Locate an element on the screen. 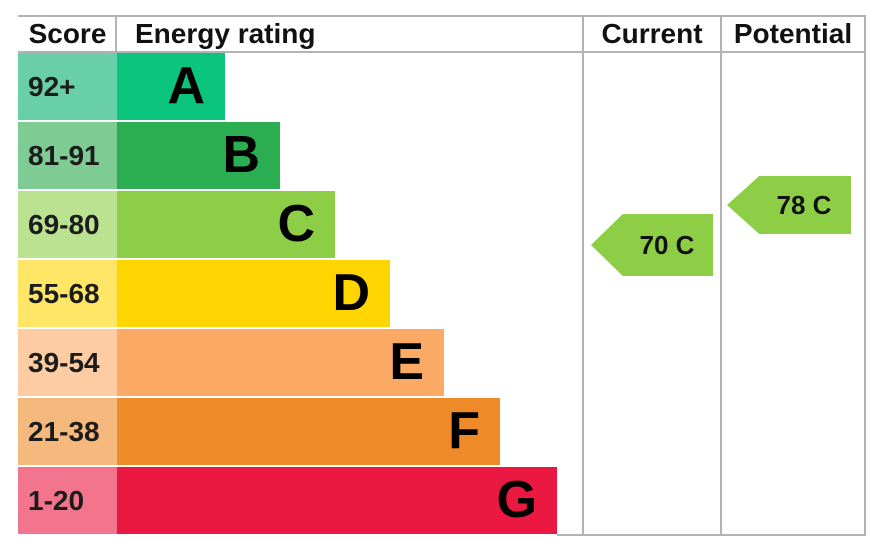 This screenshot has height=556, width=886. band-bar-a: A is located at coordinates (171, 86).